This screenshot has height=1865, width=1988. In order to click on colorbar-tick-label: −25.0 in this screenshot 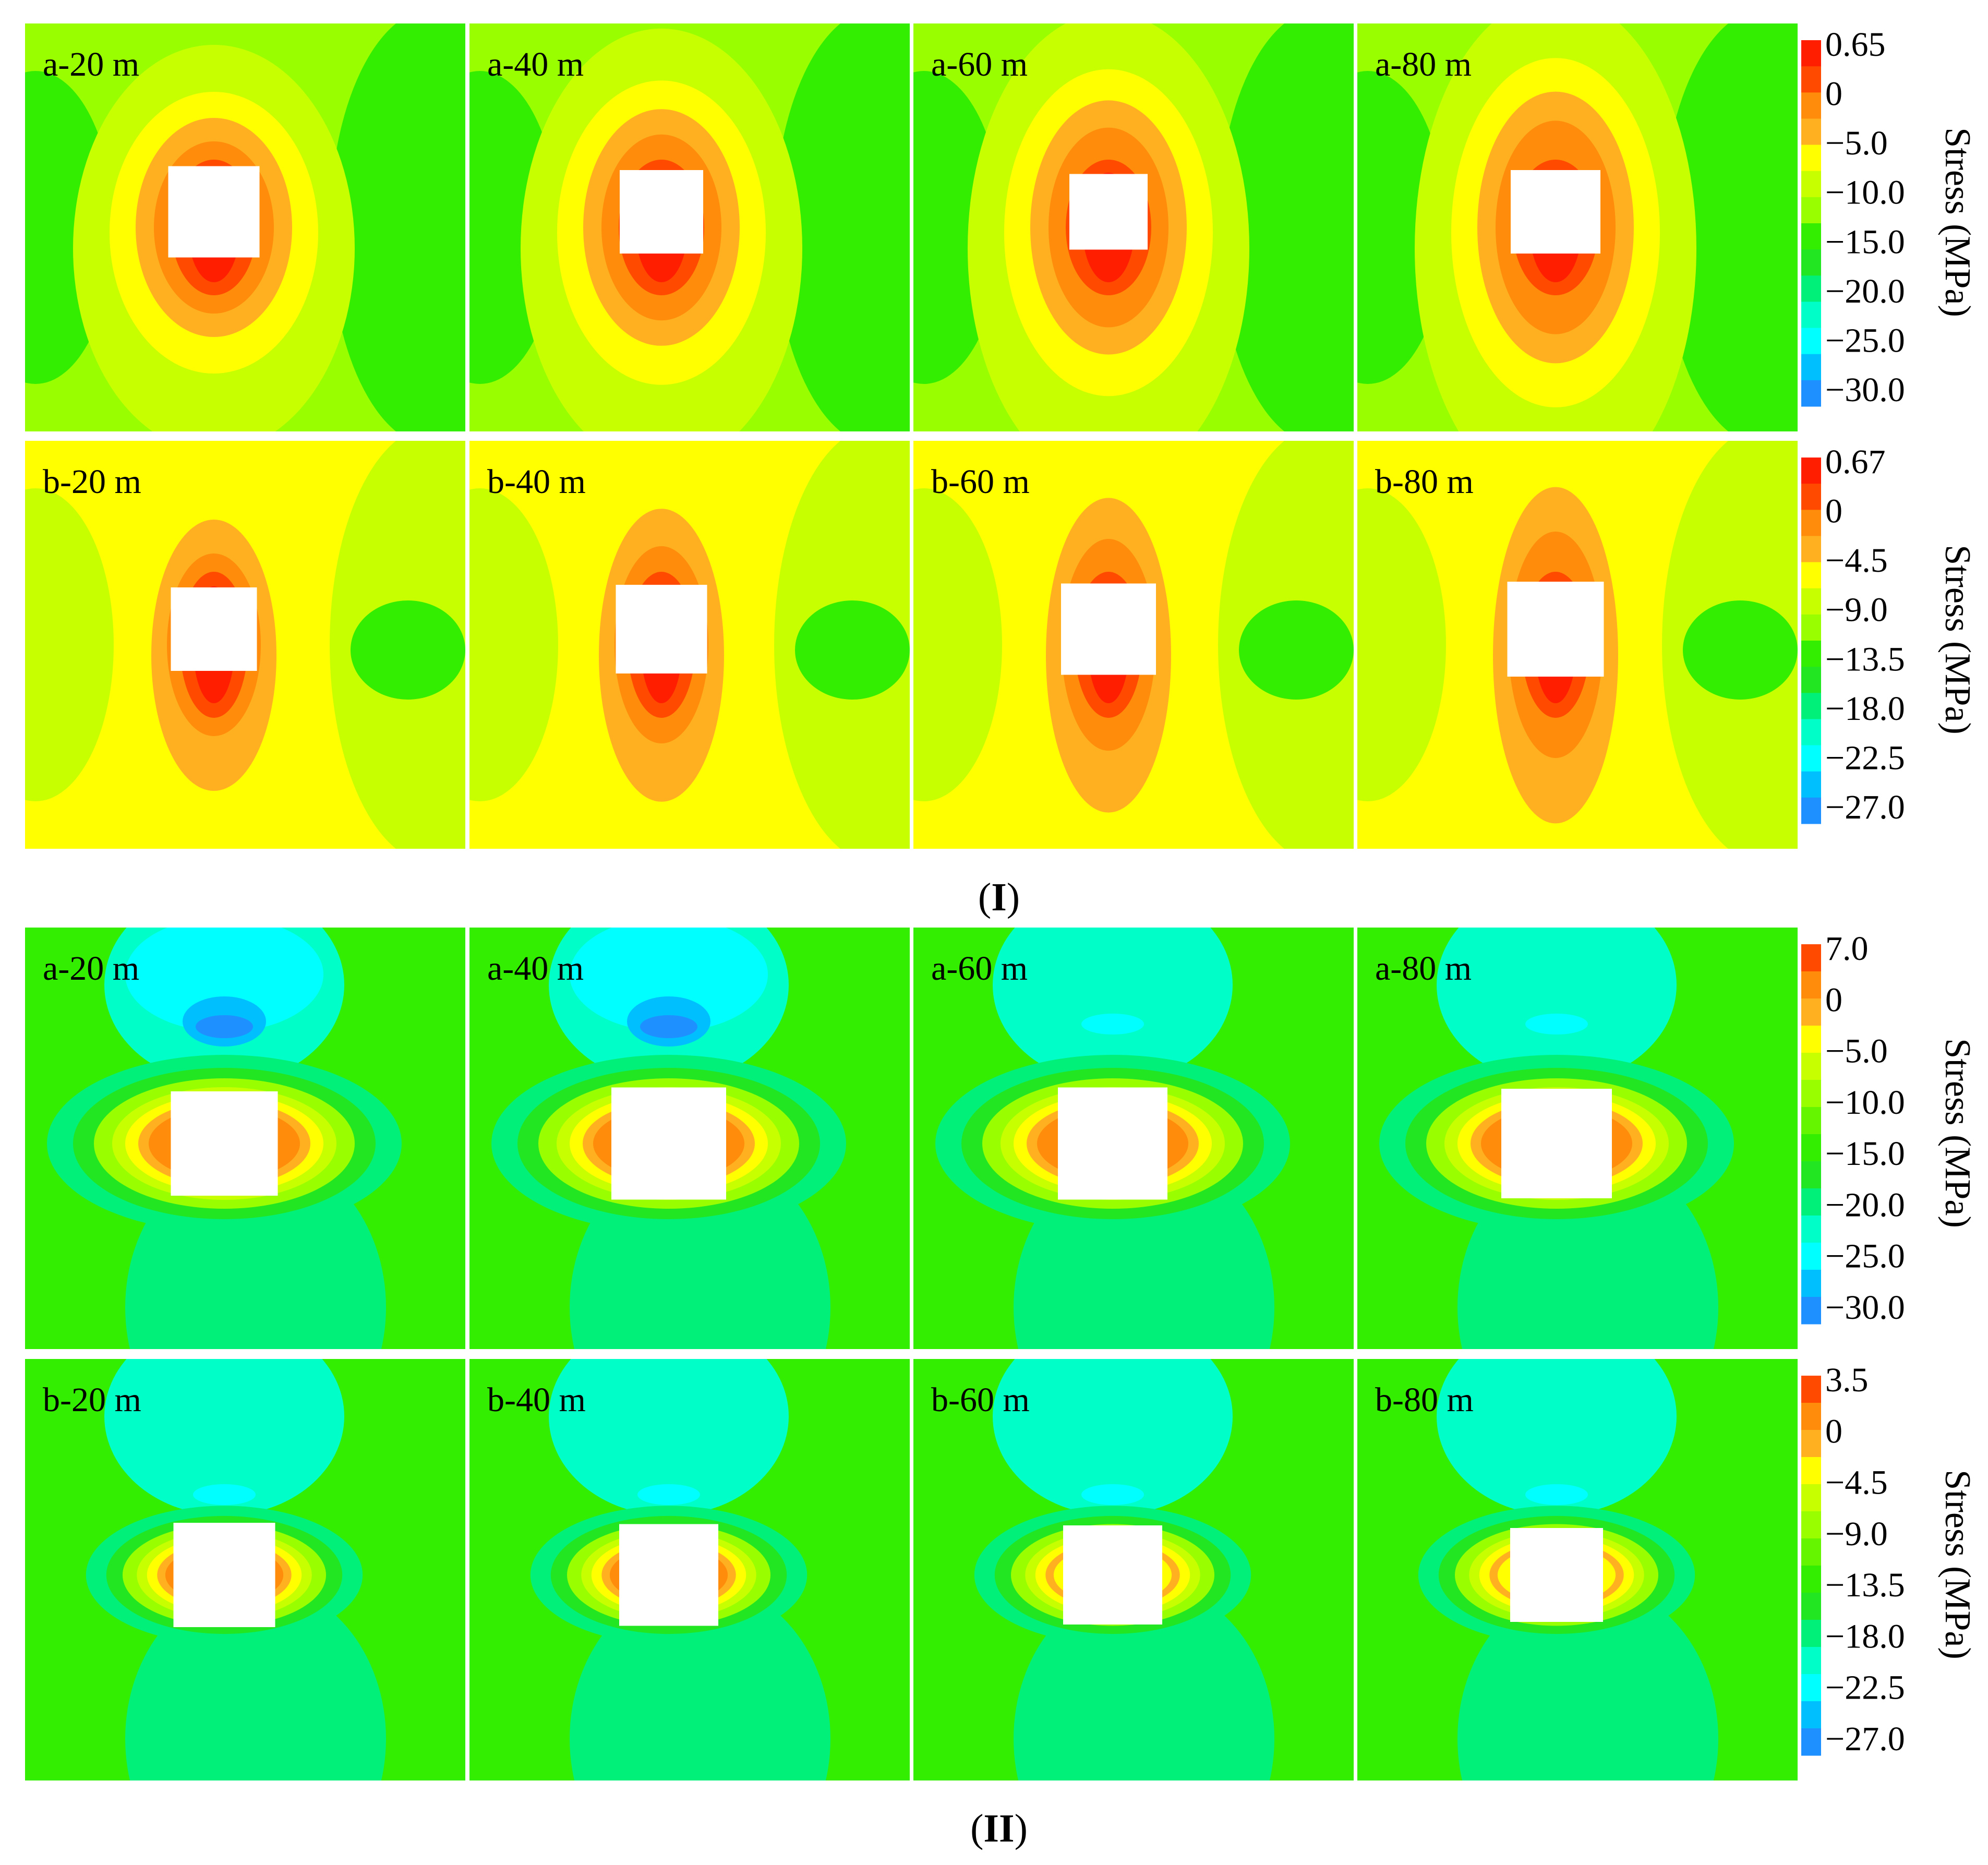, I will do `click(1865, 340)`.